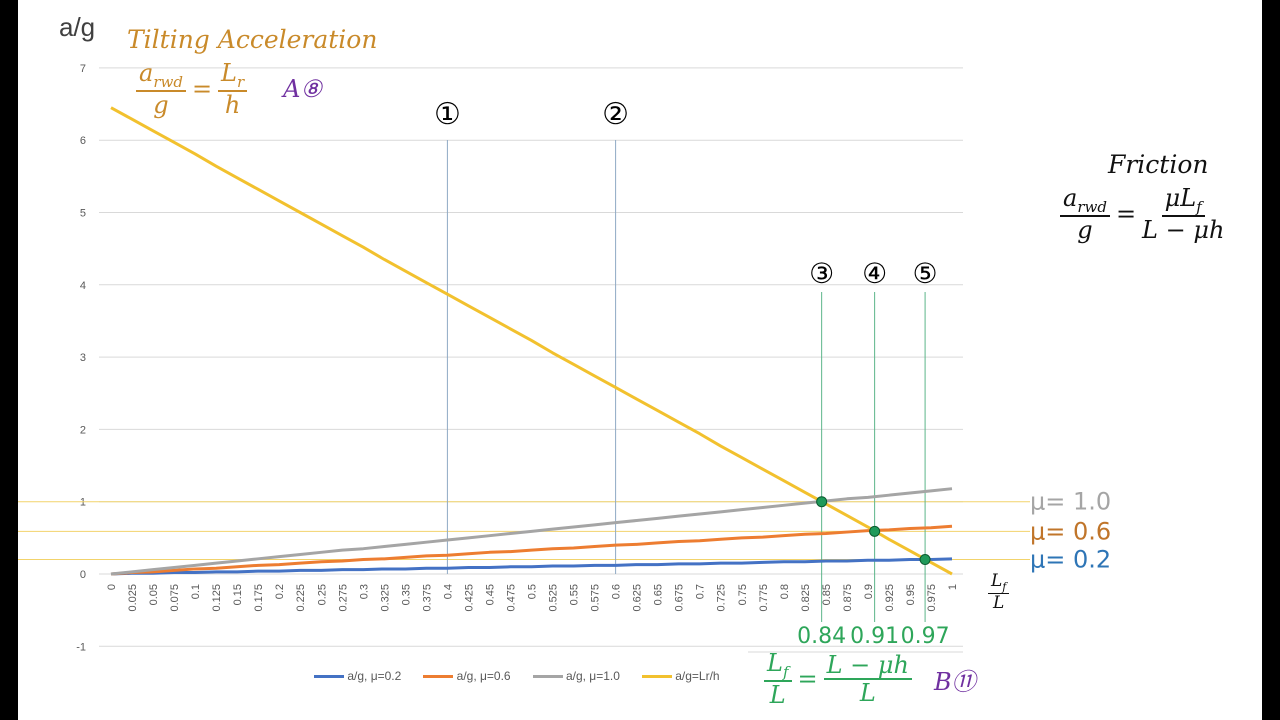 The width and height of the screenshot is (1280, 720). What do you see at coordinates (301, 598) in the screenshot?
I see `x-tick-label: 0.225` at bounding box center [301, 598].